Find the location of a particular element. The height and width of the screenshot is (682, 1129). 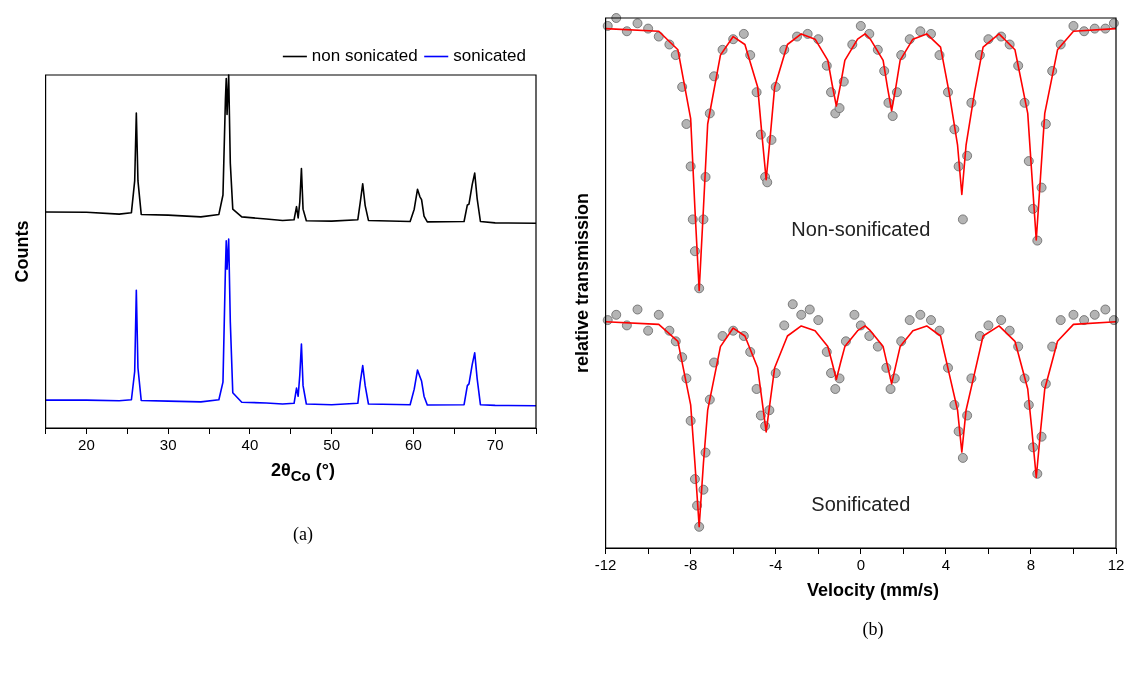

x-tick-label: 12 is located at coordinates (1116, 565).